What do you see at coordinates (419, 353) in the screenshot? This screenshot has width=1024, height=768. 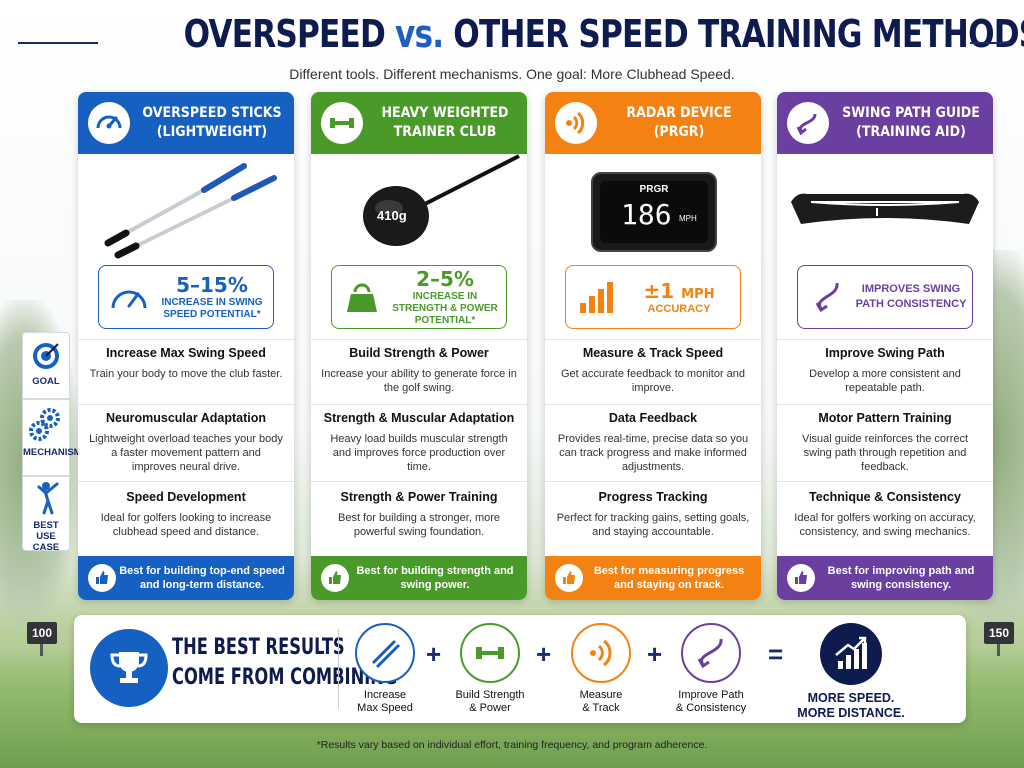 I see `goal-title: Build Strength & Power` at bounding box center [419, 353].